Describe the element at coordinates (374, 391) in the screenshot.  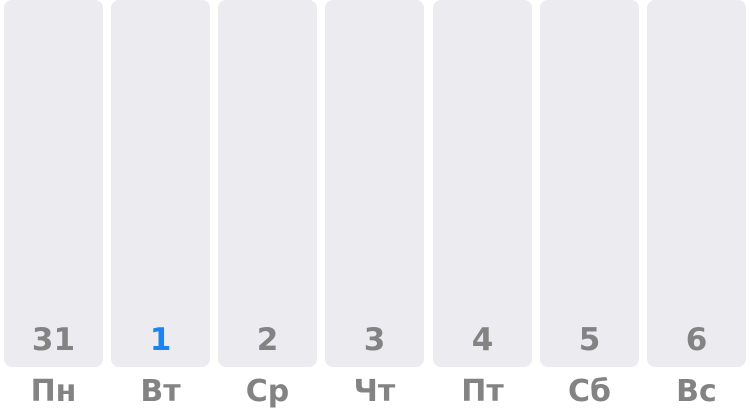
I see `weekday-label: Чт` at that location.